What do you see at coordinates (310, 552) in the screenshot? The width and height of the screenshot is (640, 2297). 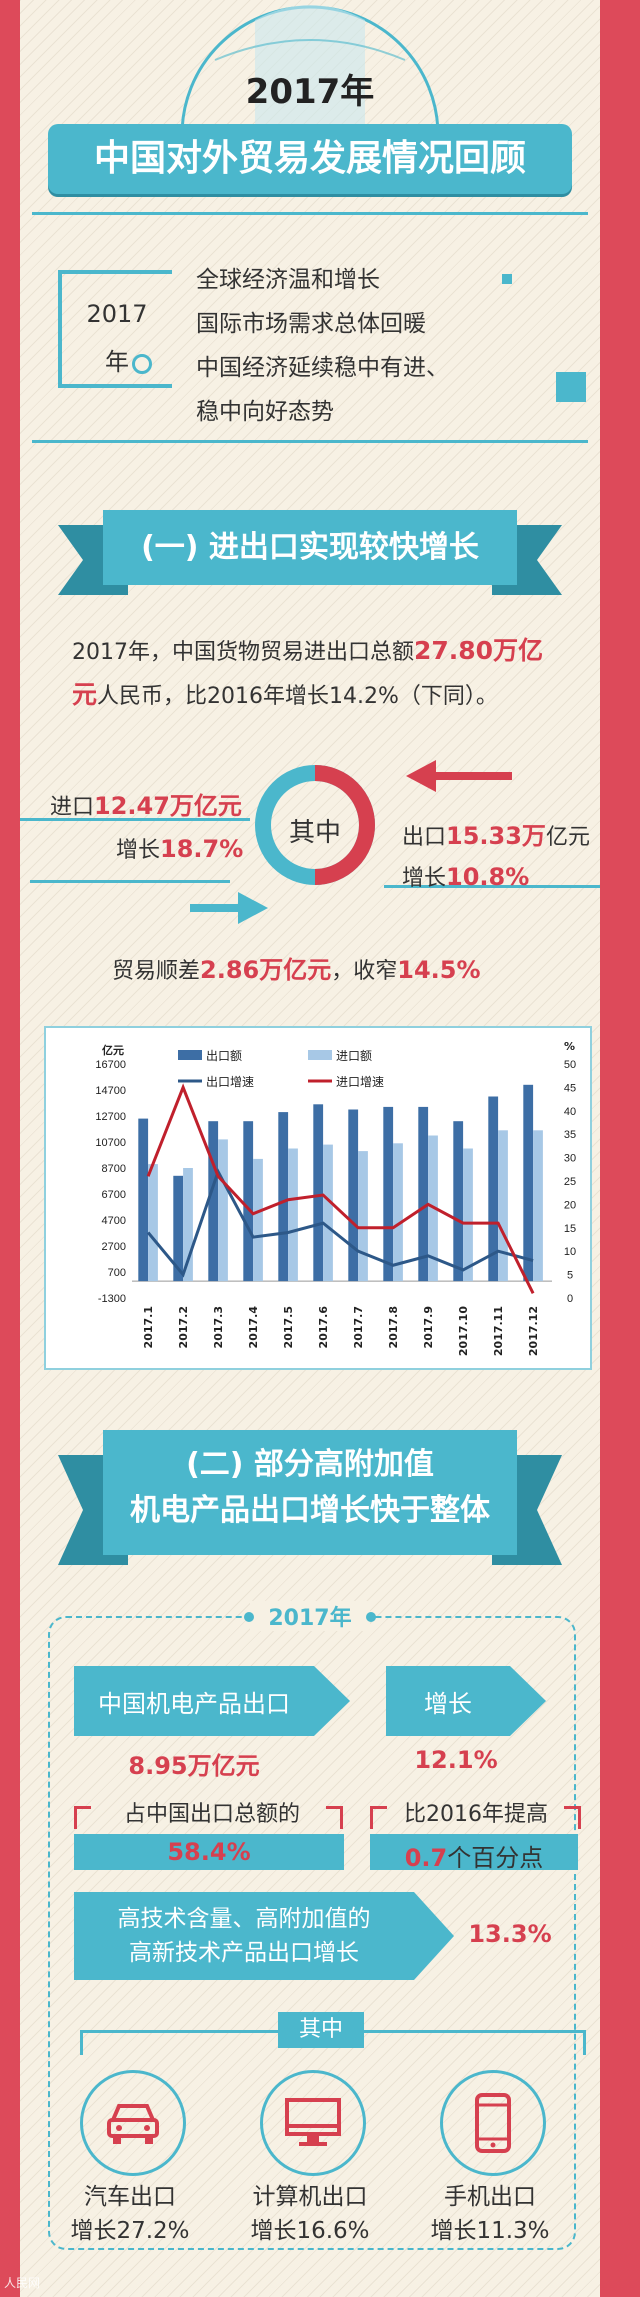 I see `section1-ribbon` at bounding box center [310, 552].